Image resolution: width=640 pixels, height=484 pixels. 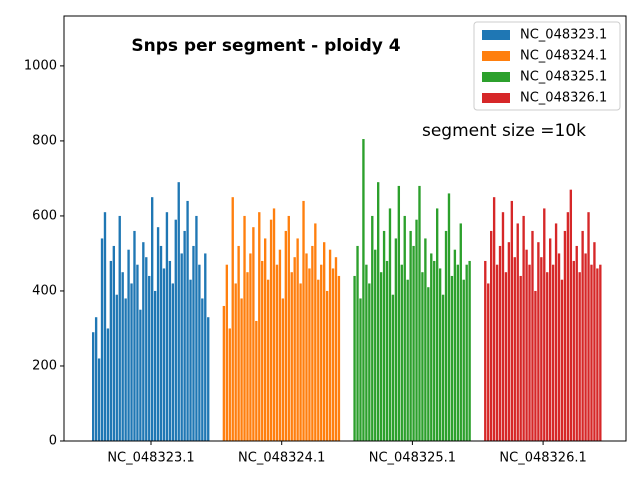 What do you see at coordinates (542, 458) in the screenshot?
I see `x-tick-label: NC_048326.1` at bounding box center [542, 458].